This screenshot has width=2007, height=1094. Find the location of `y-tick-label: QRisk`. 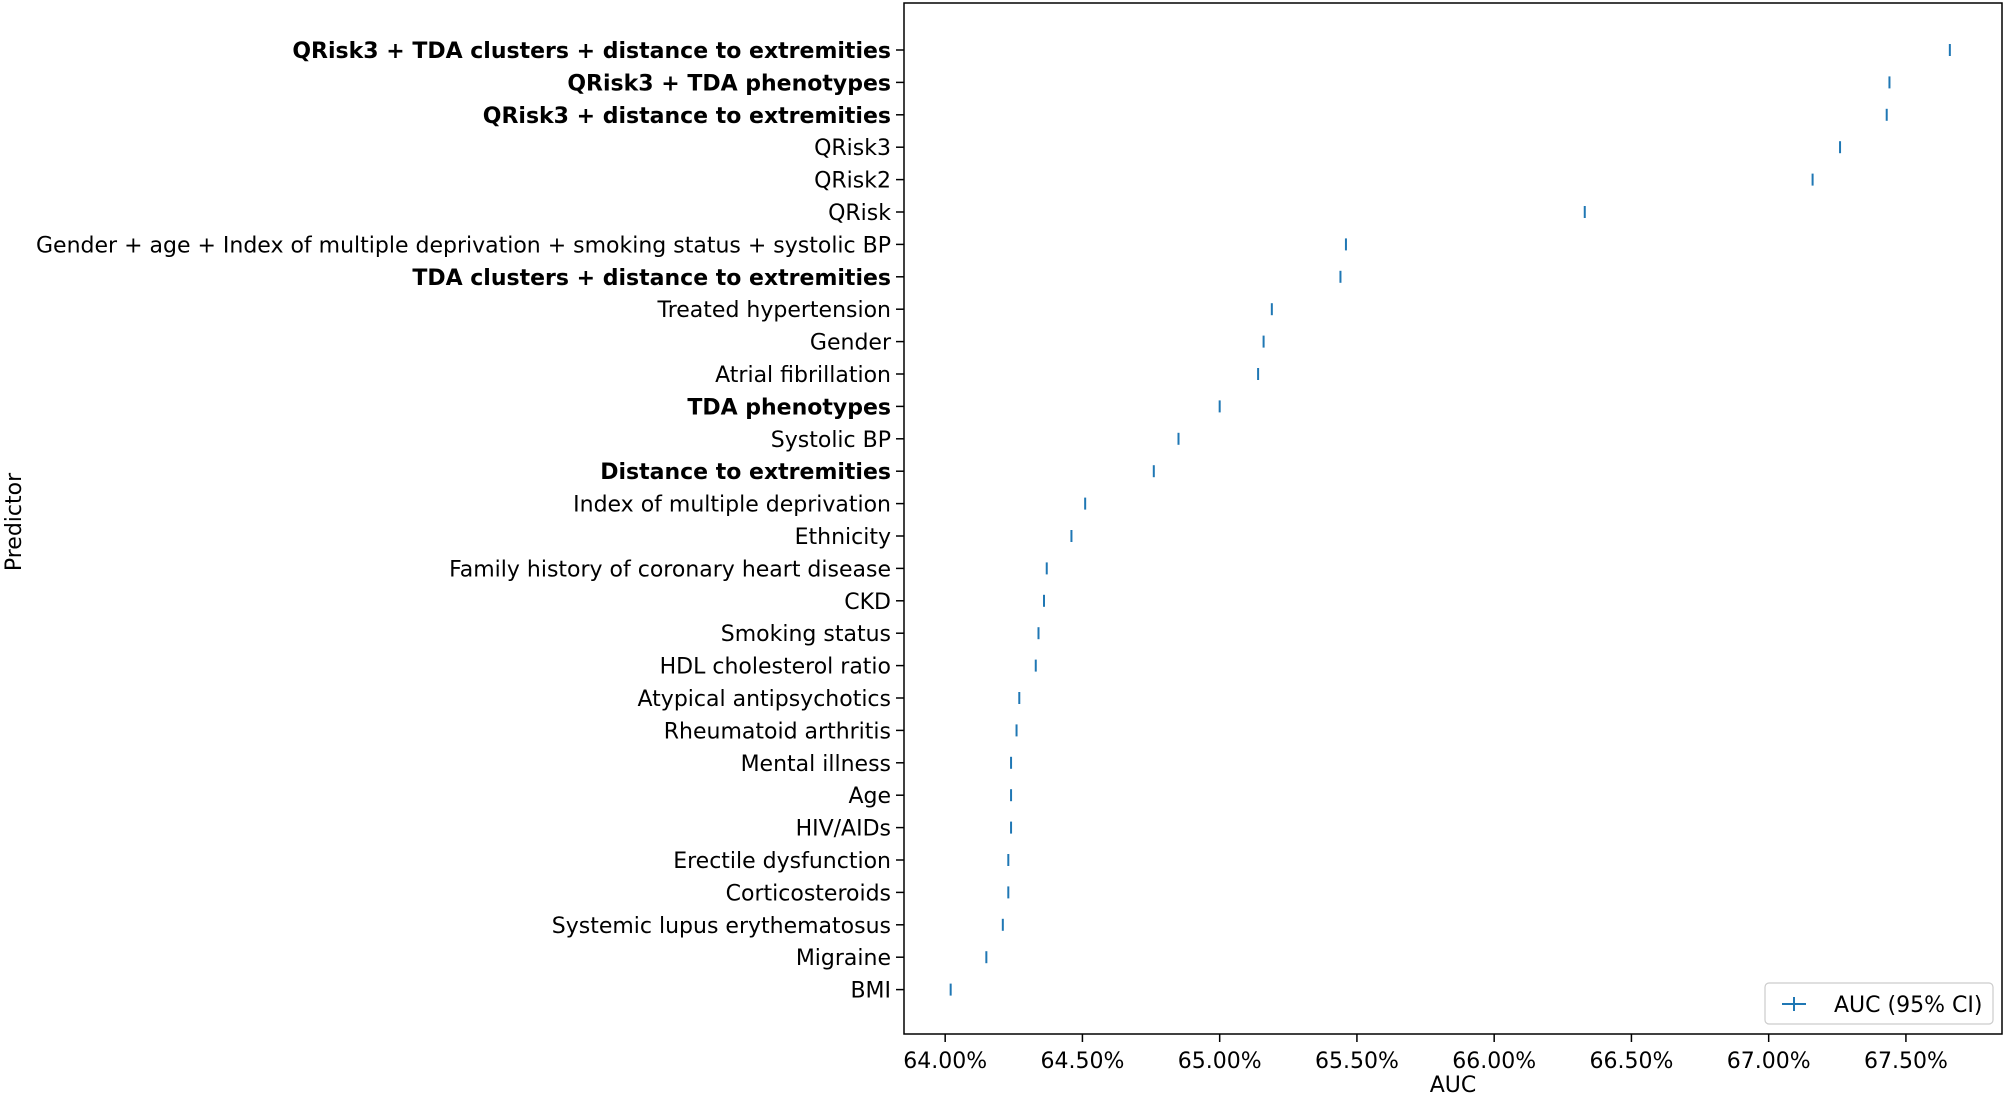

y-tick-label: QRisk is located at coordinates (859, 213).